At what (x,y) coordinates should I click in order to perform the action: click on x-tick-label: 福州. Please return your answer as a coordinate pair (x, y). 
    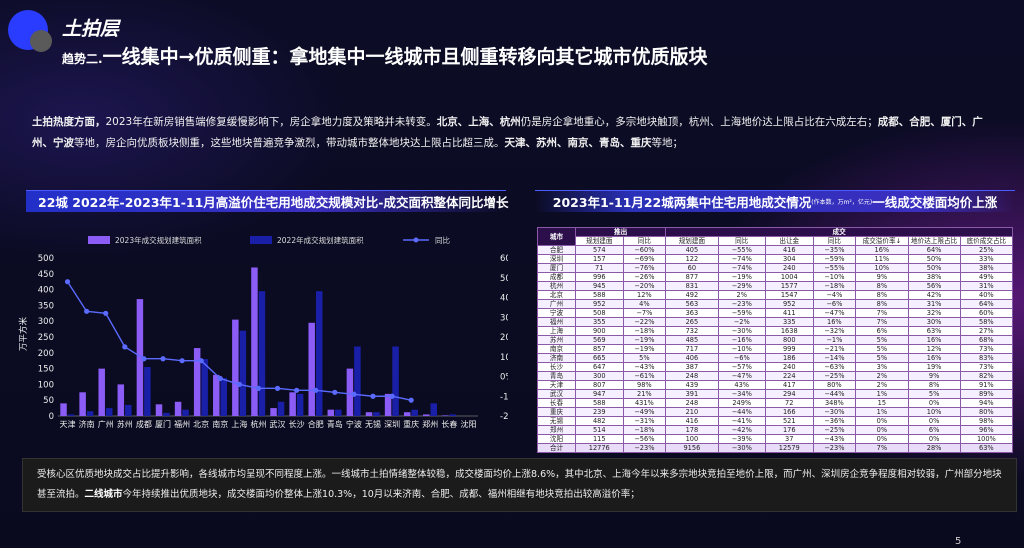
    Looking at the image, I should click on (182, 424).